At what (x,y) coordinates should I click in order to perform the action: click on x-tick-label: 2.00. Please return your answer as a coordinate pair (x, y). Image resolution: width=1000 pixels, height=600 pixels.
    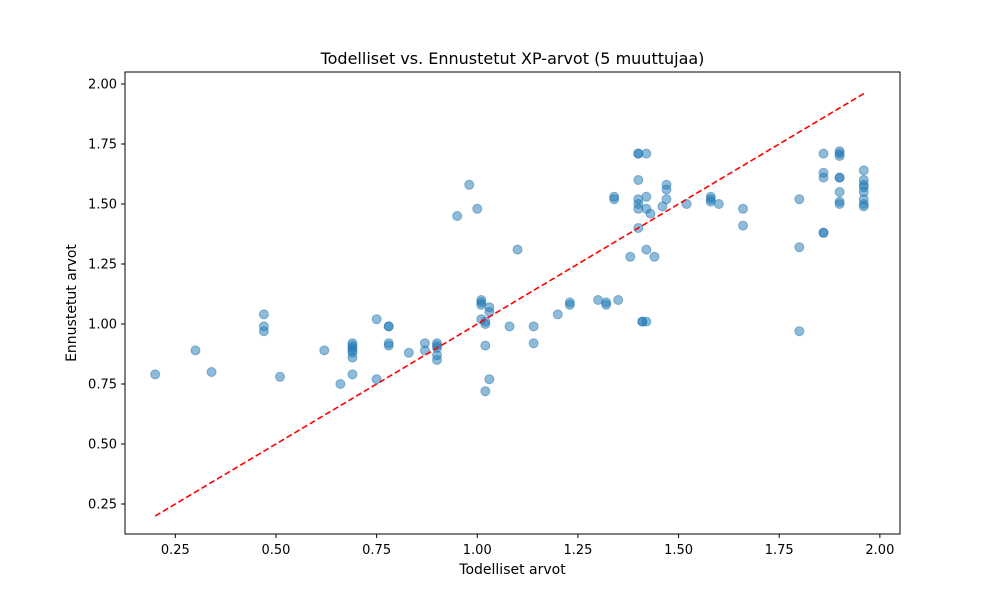
    Looking at the image, I should click on (879, 550).